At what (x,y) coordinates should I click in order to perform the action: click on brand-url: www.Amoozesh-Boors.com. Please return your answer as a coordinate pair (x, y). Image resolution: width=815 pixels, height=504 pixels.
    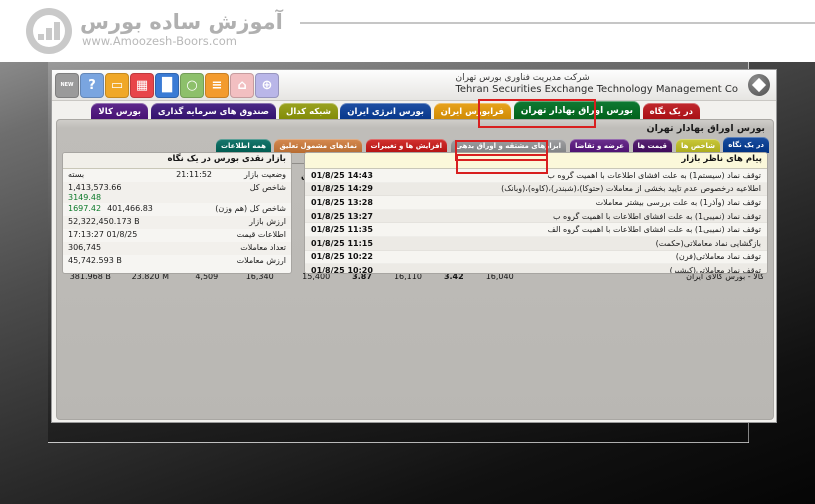
    Looking at the image, I should click on (159, 41).